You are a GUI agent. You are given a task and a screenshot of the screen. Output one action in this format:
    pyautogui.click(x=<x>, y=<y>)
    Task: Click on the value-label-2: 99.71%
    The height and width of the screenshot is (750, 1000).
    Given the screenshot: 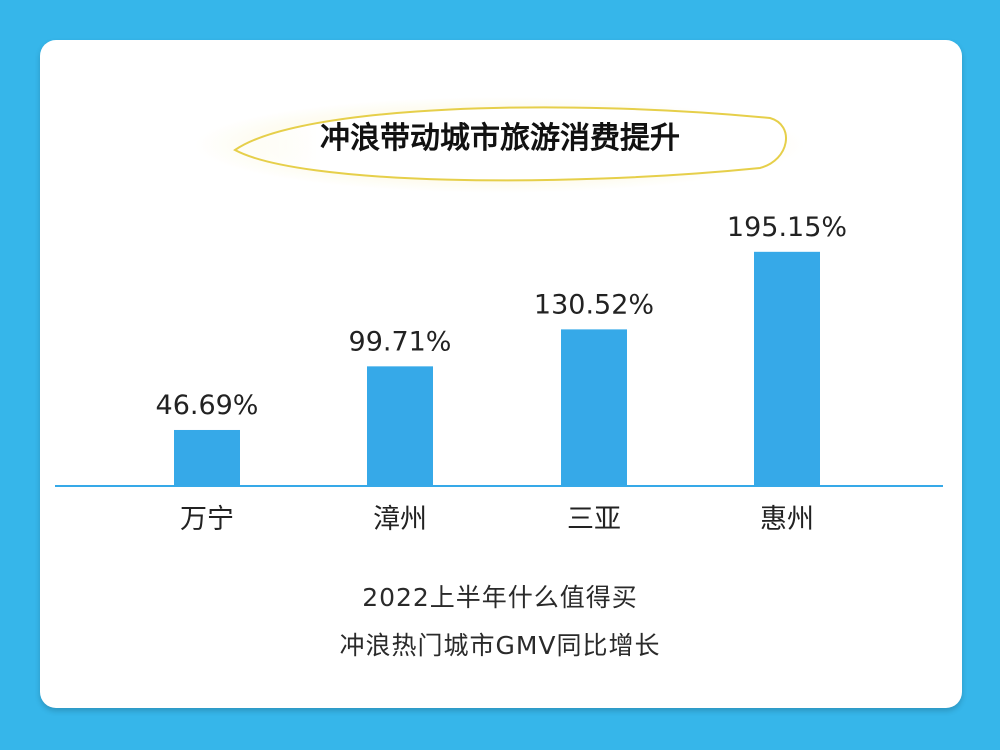 What is the action you would take?
    pyautogui.click(x=400, y=341)
    